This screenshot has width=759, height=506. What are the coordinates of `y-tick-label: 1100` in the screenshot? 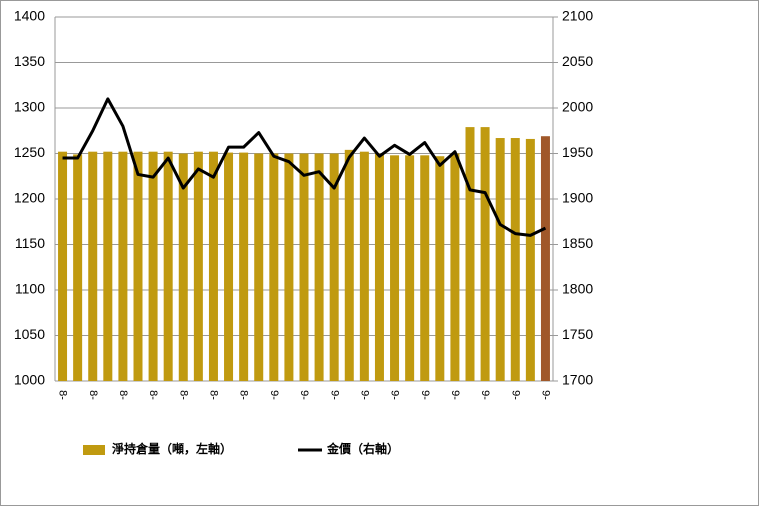 It's located at (30, 289).